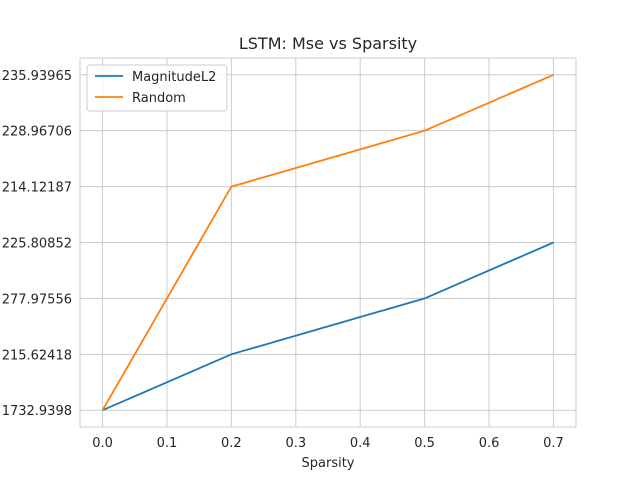 The width and height of the screenshot is (640, 480). Describe the element at coordinates (360, 443) in the screenshot. I see `x-tick-label: 0.4` at that location.